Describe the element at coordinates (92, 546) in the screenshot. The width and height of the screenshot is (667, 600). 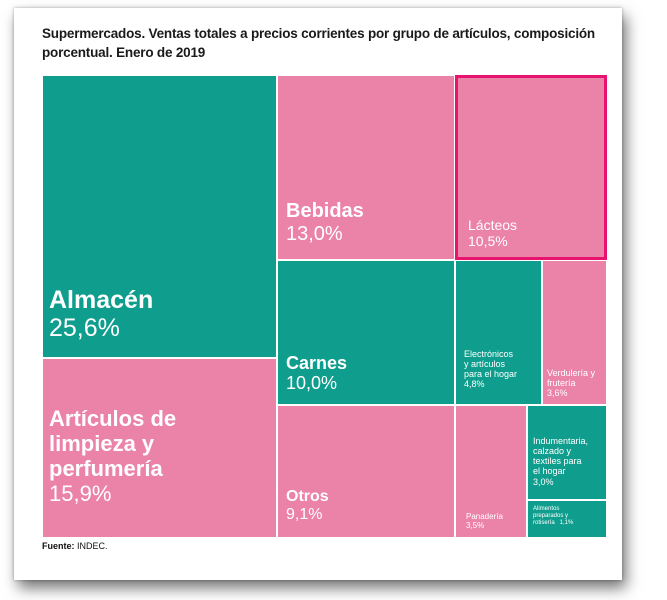
I see `source-text: INDEC.` at that location.